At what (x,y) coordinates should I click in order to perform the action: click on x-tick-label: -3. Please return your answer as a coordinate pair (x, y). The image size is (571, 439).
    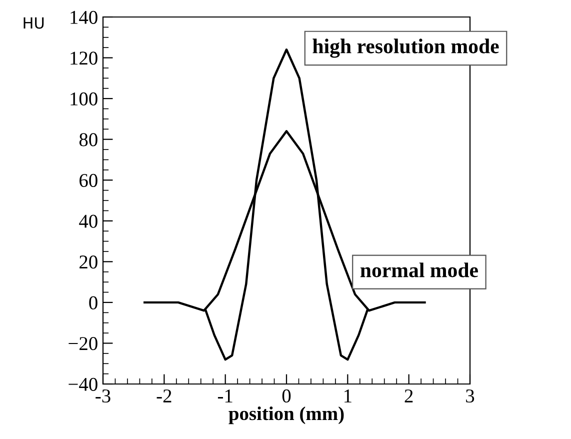
    Looking at the image, I should click on (103, 396).